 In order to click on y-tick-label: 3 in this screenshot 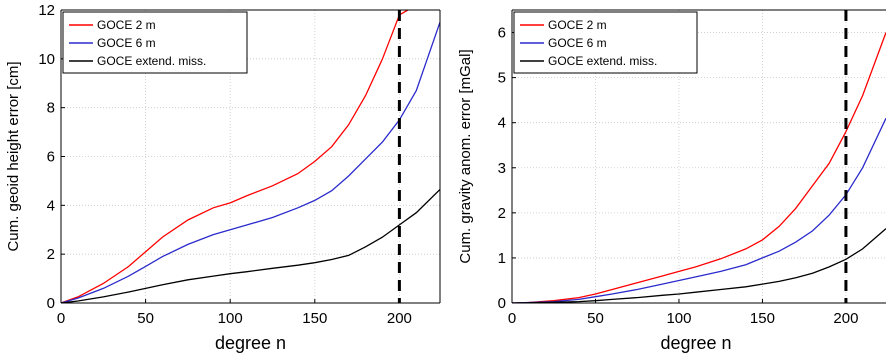, I will do `click(502, 168)`.